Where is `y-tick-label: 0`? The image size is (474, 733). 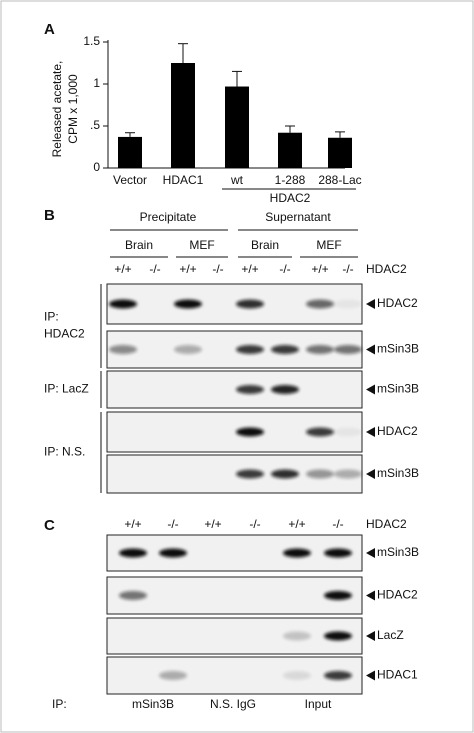 y-tick-label: 0 is located at coordinates (96, 167).